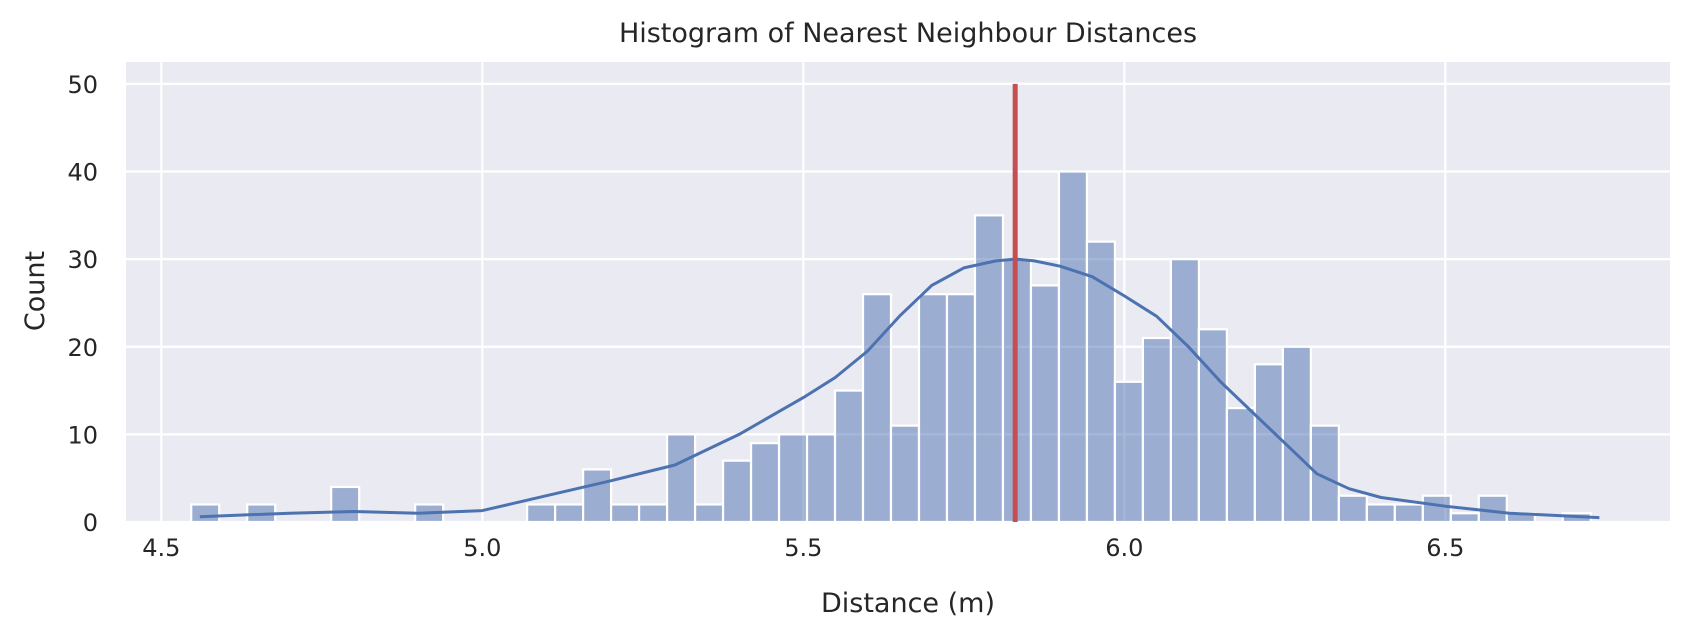  I want to click on y-tick-label: 0, so click(90, 523).